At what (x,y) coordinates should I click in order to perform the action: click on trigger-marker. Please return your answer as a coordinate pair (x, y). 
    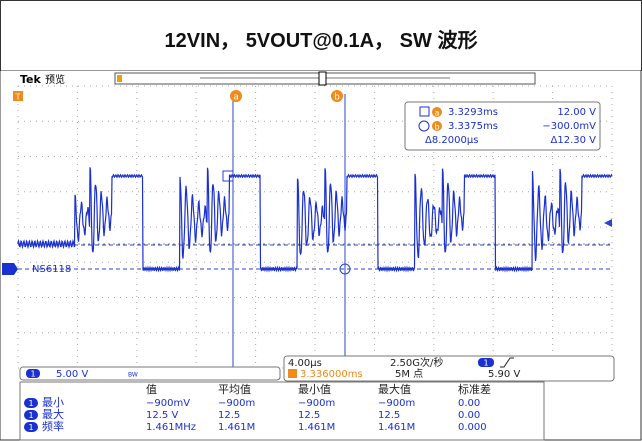
    Looking at the image, I should click on (18, 96).